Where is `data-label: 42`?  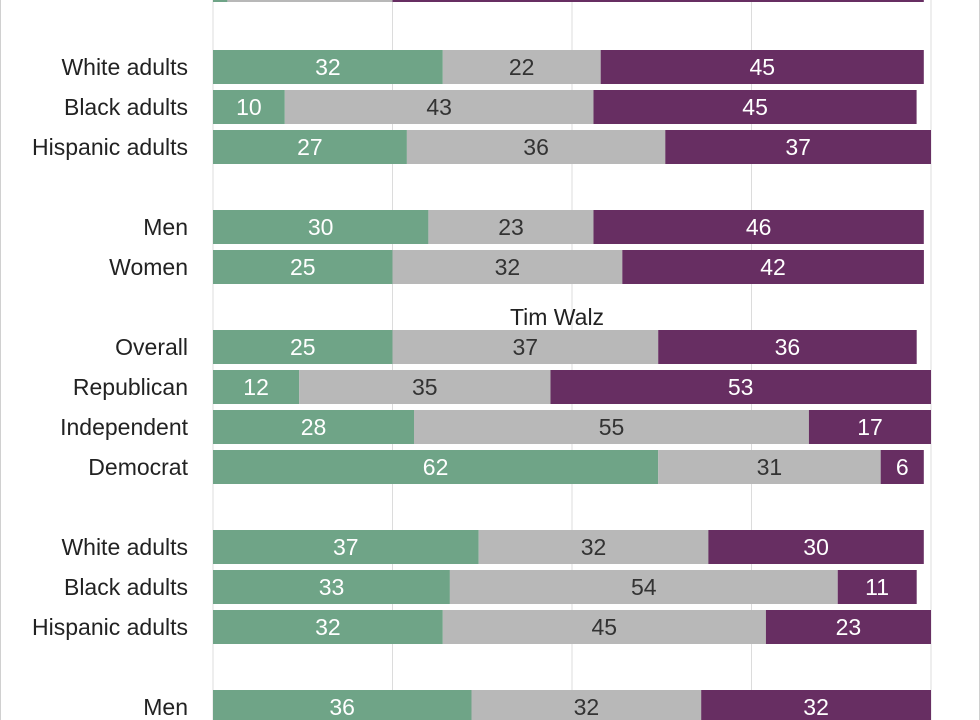
data-label: 42 is located at coordinates (773, 267).